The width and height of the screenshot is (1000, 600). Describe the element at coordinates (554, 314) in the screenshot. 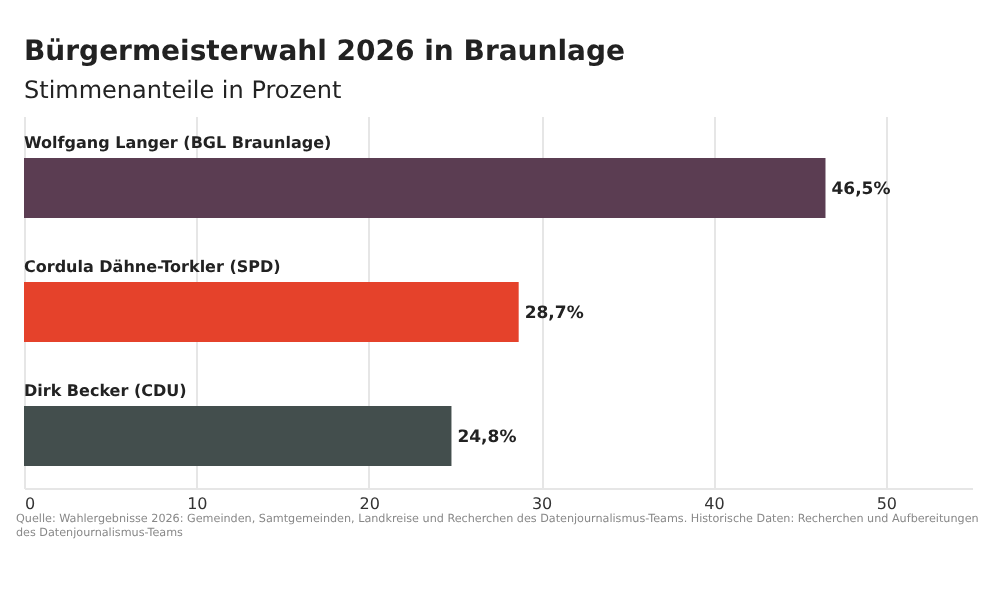

I see `data-label: 28,7%` at that location.